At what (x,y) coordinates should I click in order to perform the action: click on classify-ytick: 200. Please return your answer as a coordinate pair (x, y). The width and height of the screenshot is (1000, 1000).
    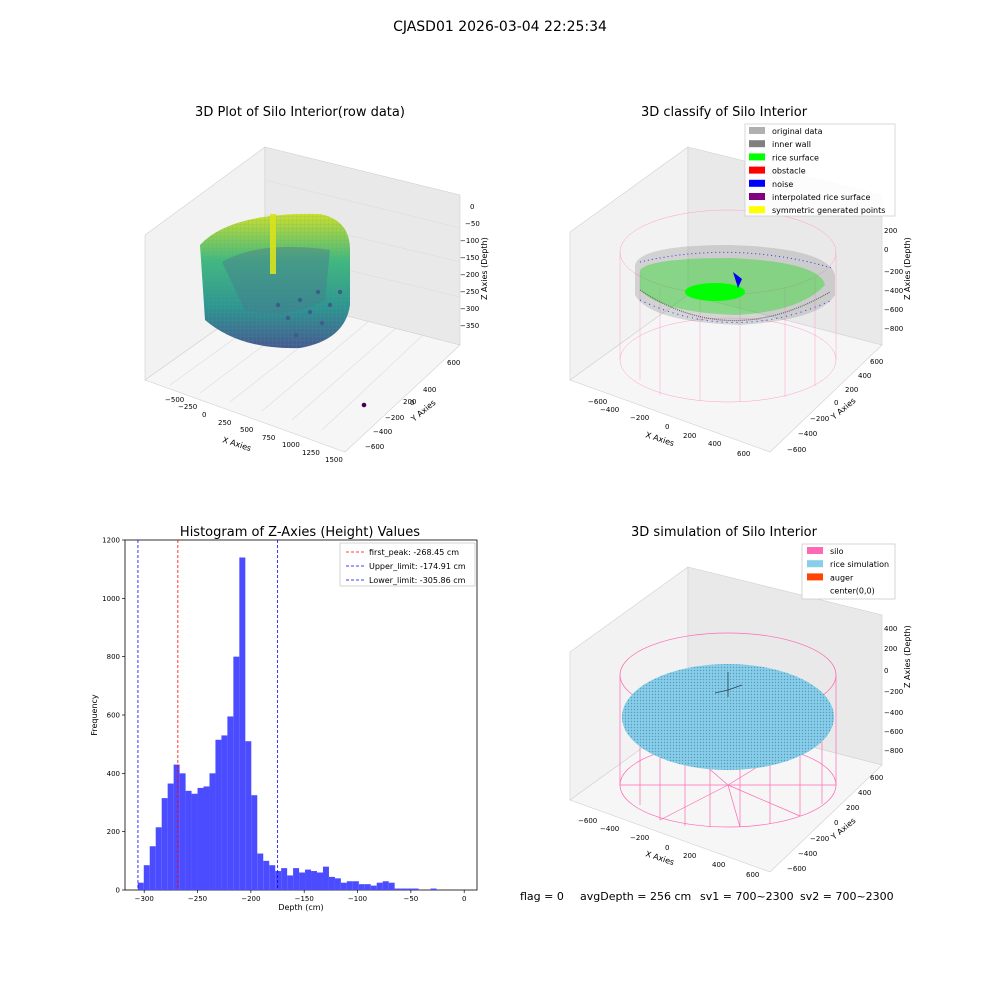
    Looking at the image, I should click on (851, 390).